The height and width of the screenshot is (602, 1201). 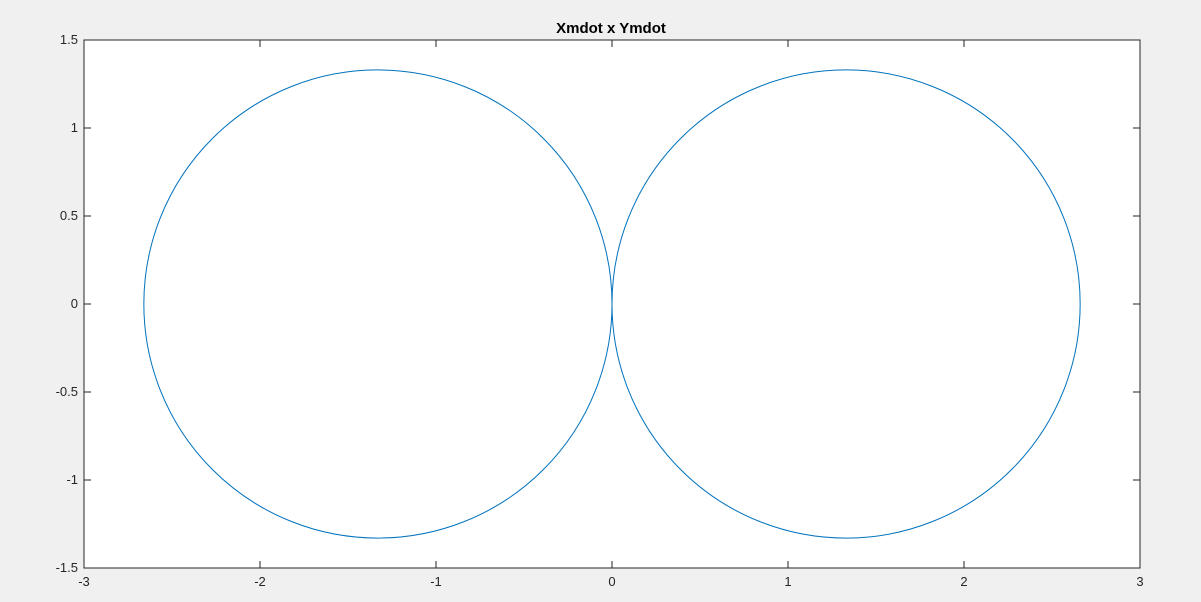 What do you see at coordinates (84, 581) in the screenshot?
I see `x-tick-label: -3` at bounding box center [84, 581].